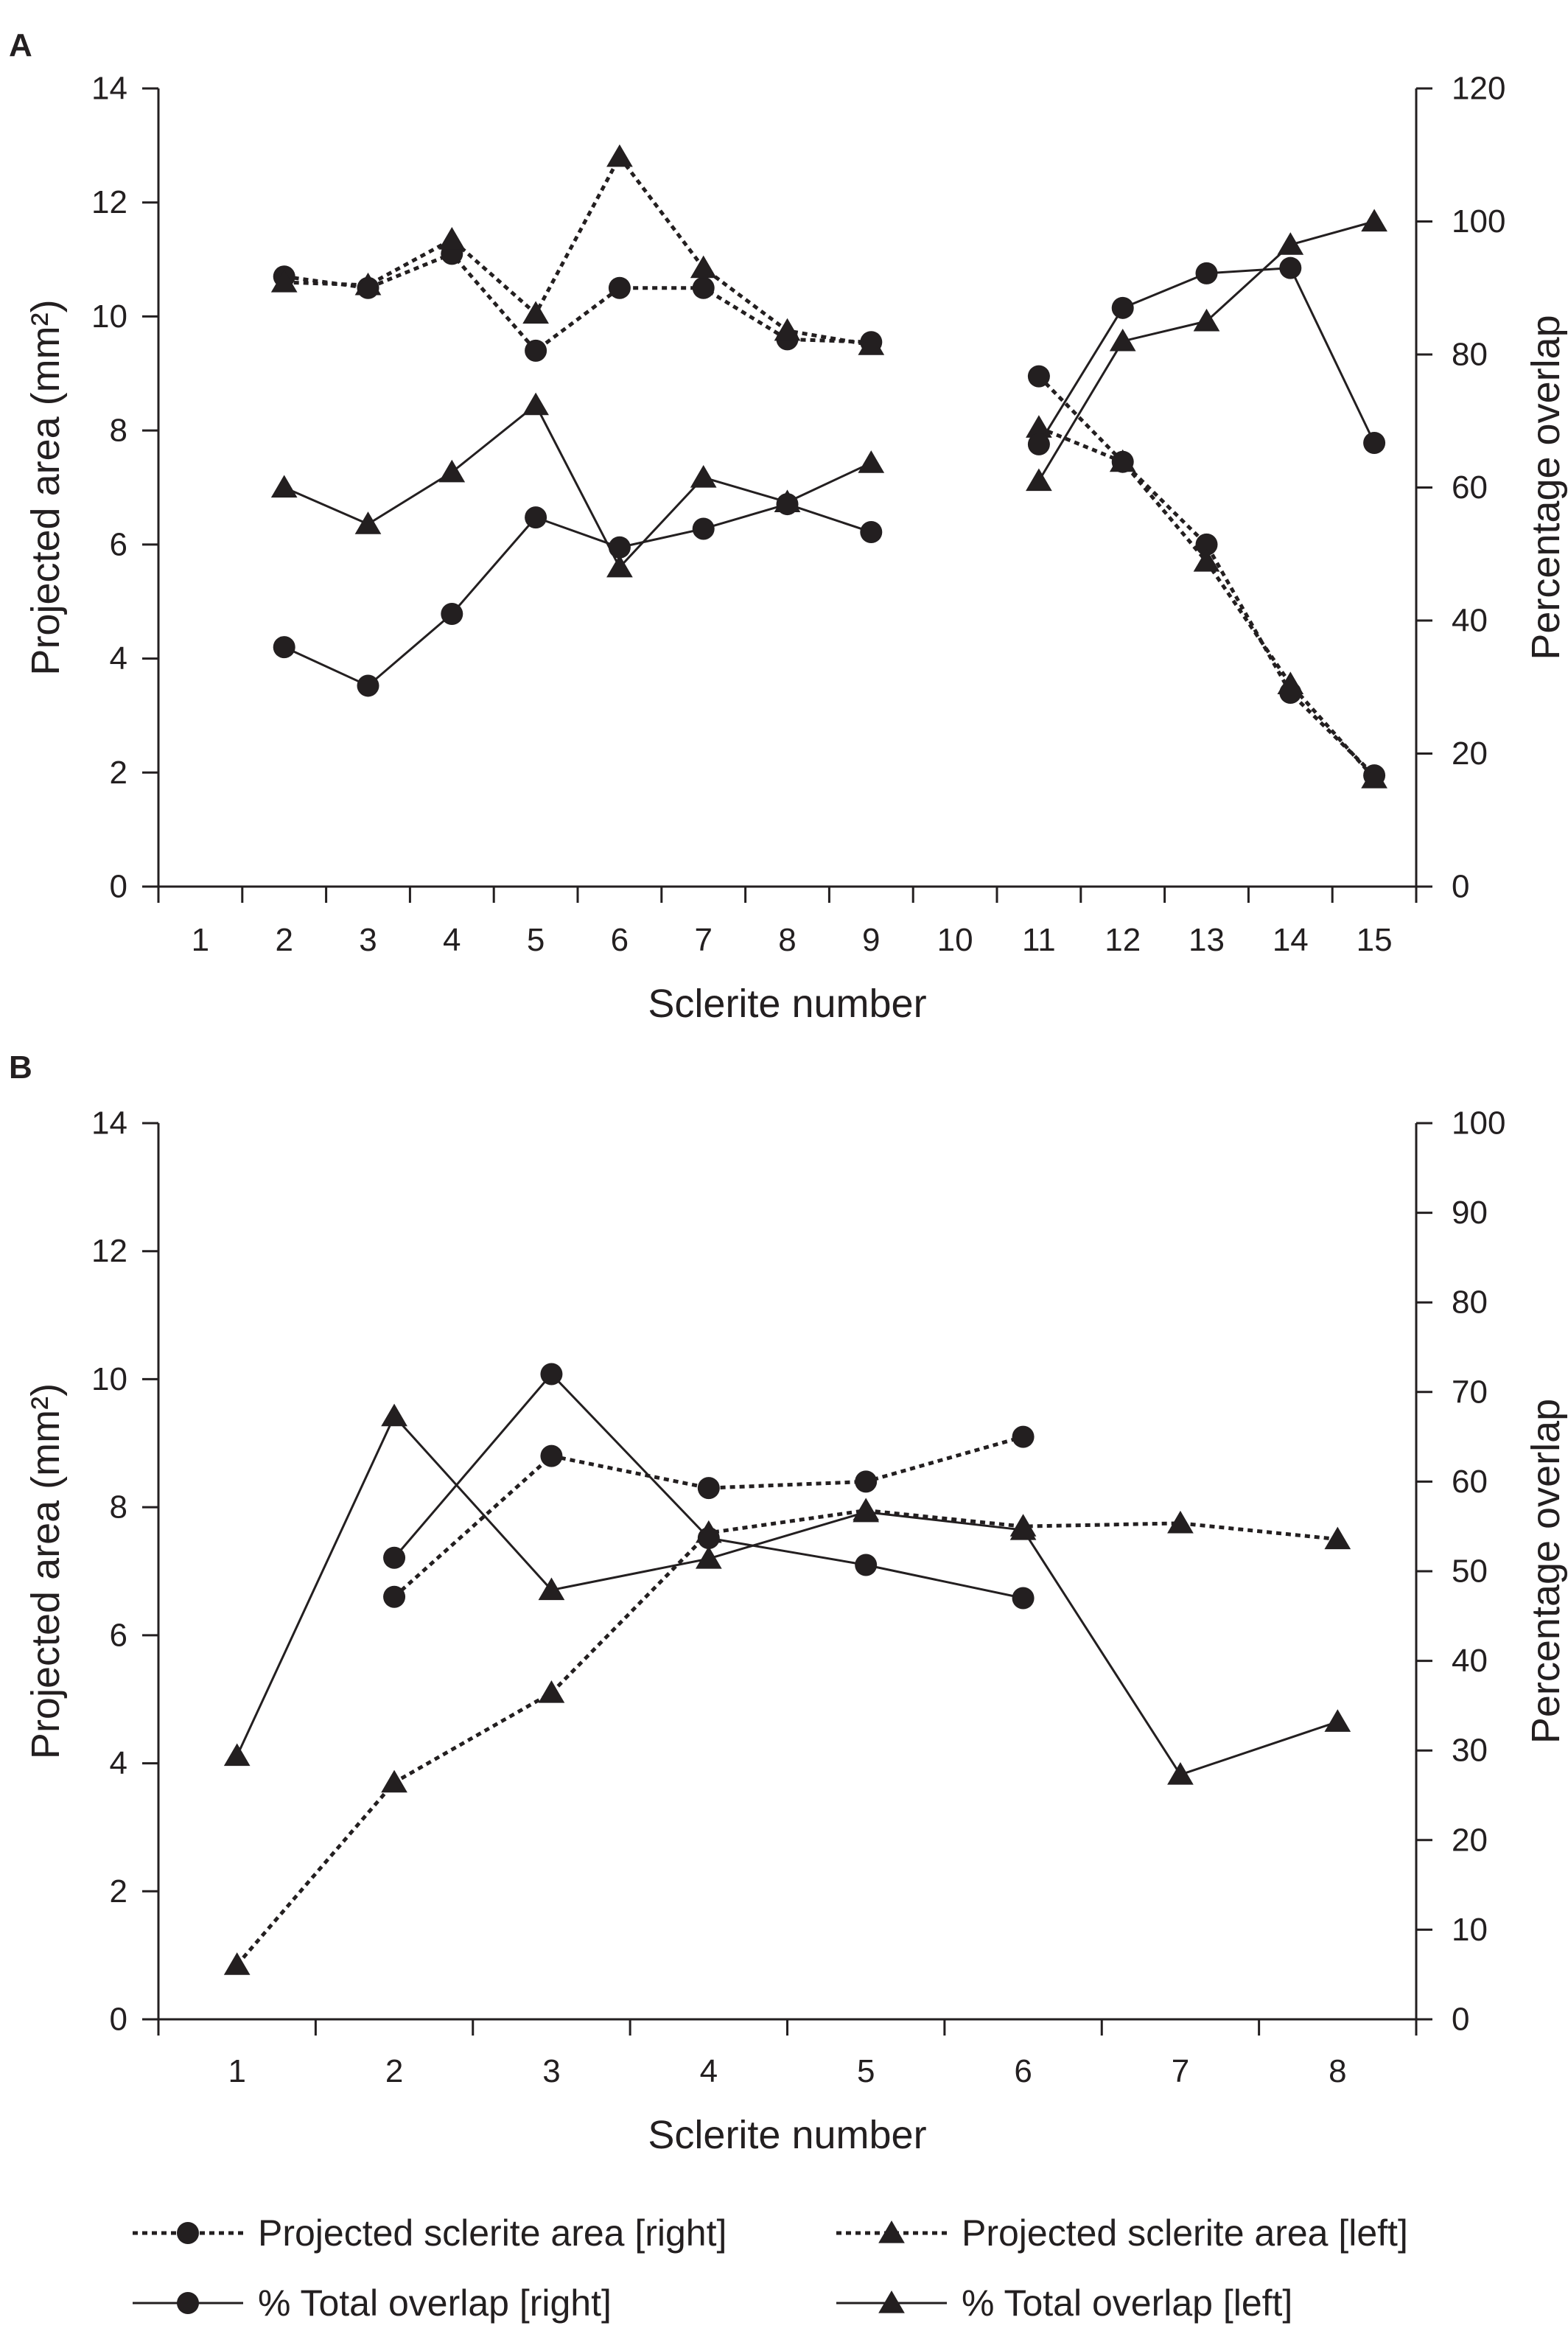 The height and width of the screenshot is (2334, 1568). I want to click on y-tick-label-left: 8, so click(118, 1507).